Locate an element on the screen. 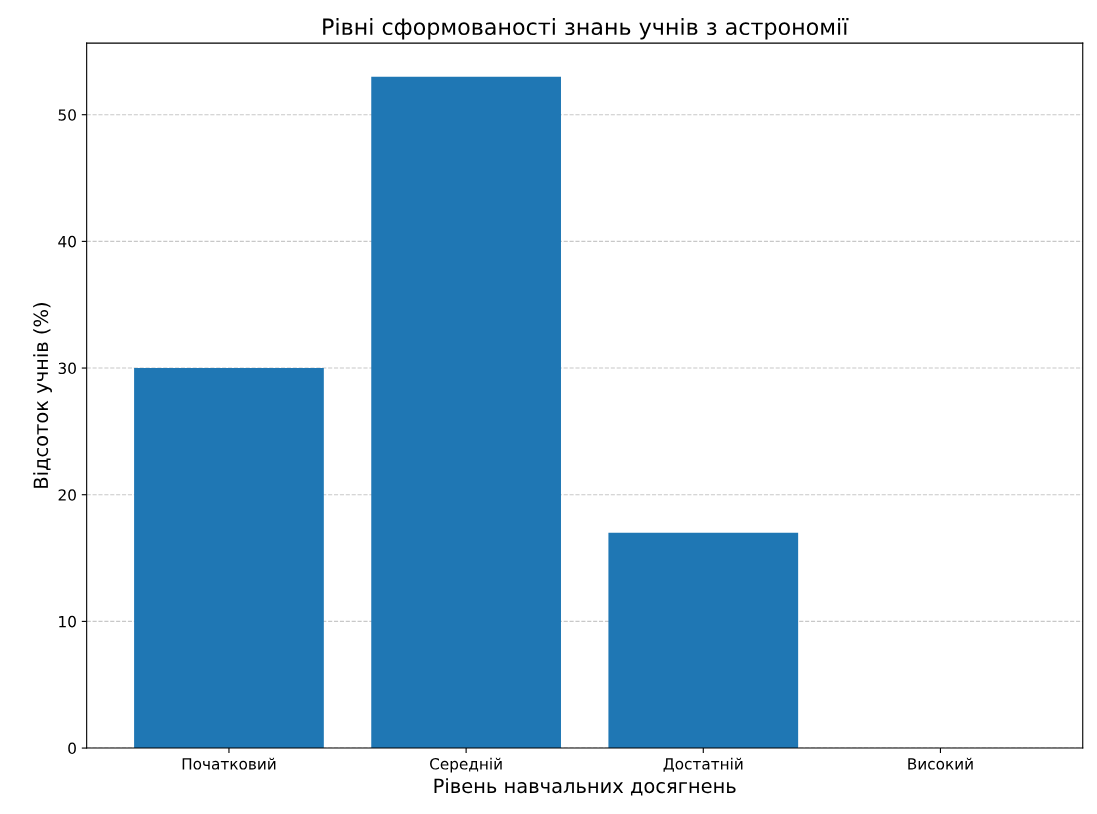 The image size is (1097, 814). y-tick-label: 50 is located at coordinates (67, 115).